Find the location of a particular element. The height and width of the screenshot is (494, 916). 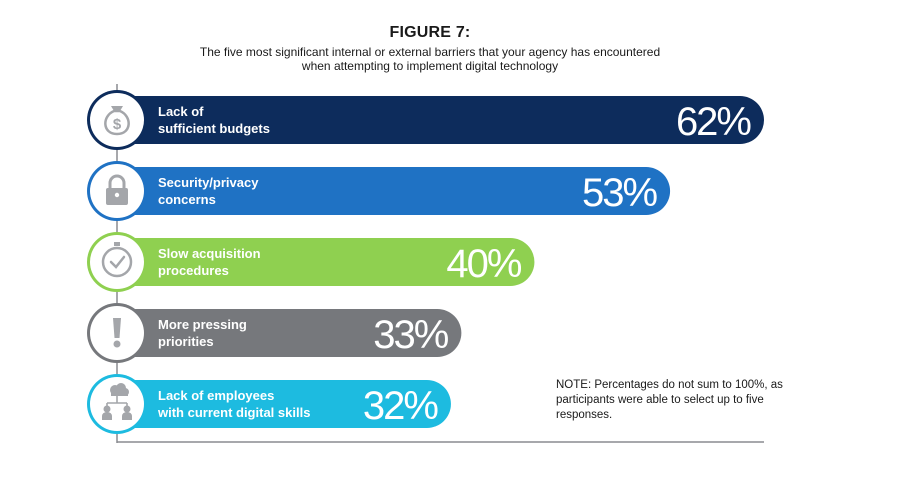

value-label-padlock: 53% is located at coordinates (619, 193).